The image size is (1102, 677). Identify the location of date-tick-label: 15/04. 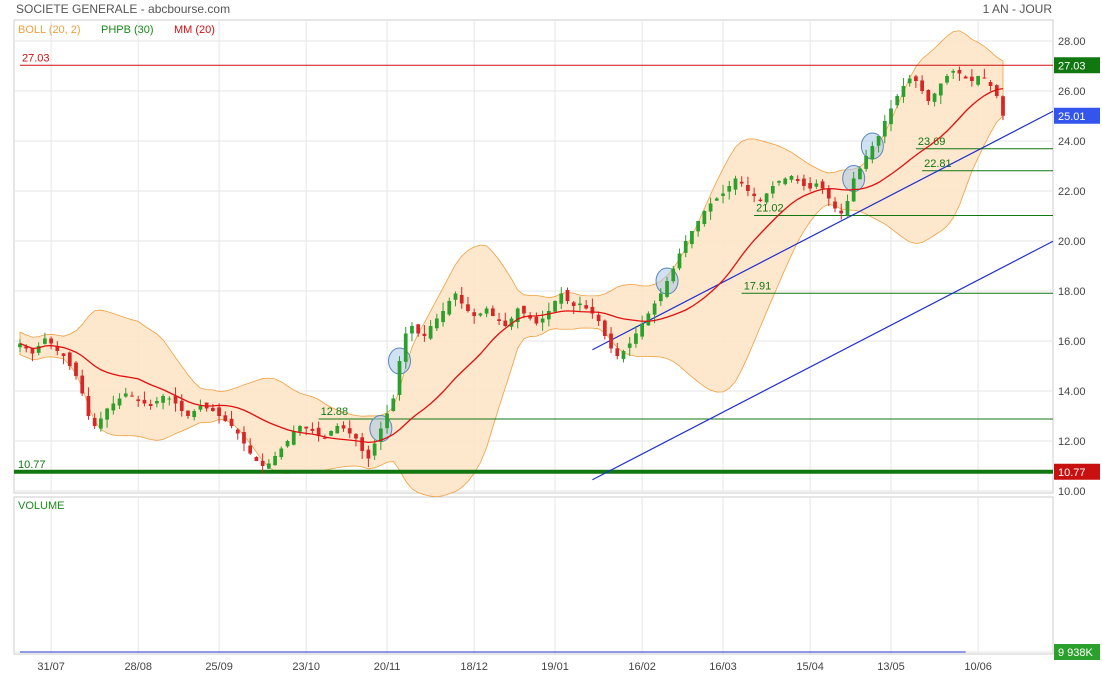
(810, 667).